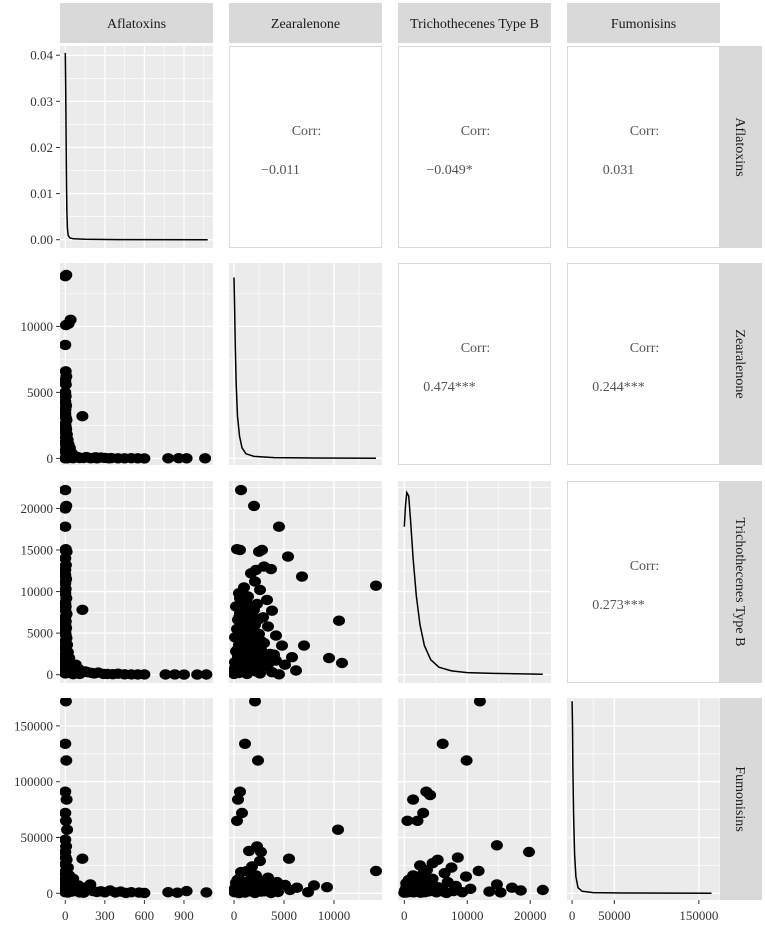 This screenshot has height=928, width=765. I want to click on x-tick-label: 900, so click(184, 915).